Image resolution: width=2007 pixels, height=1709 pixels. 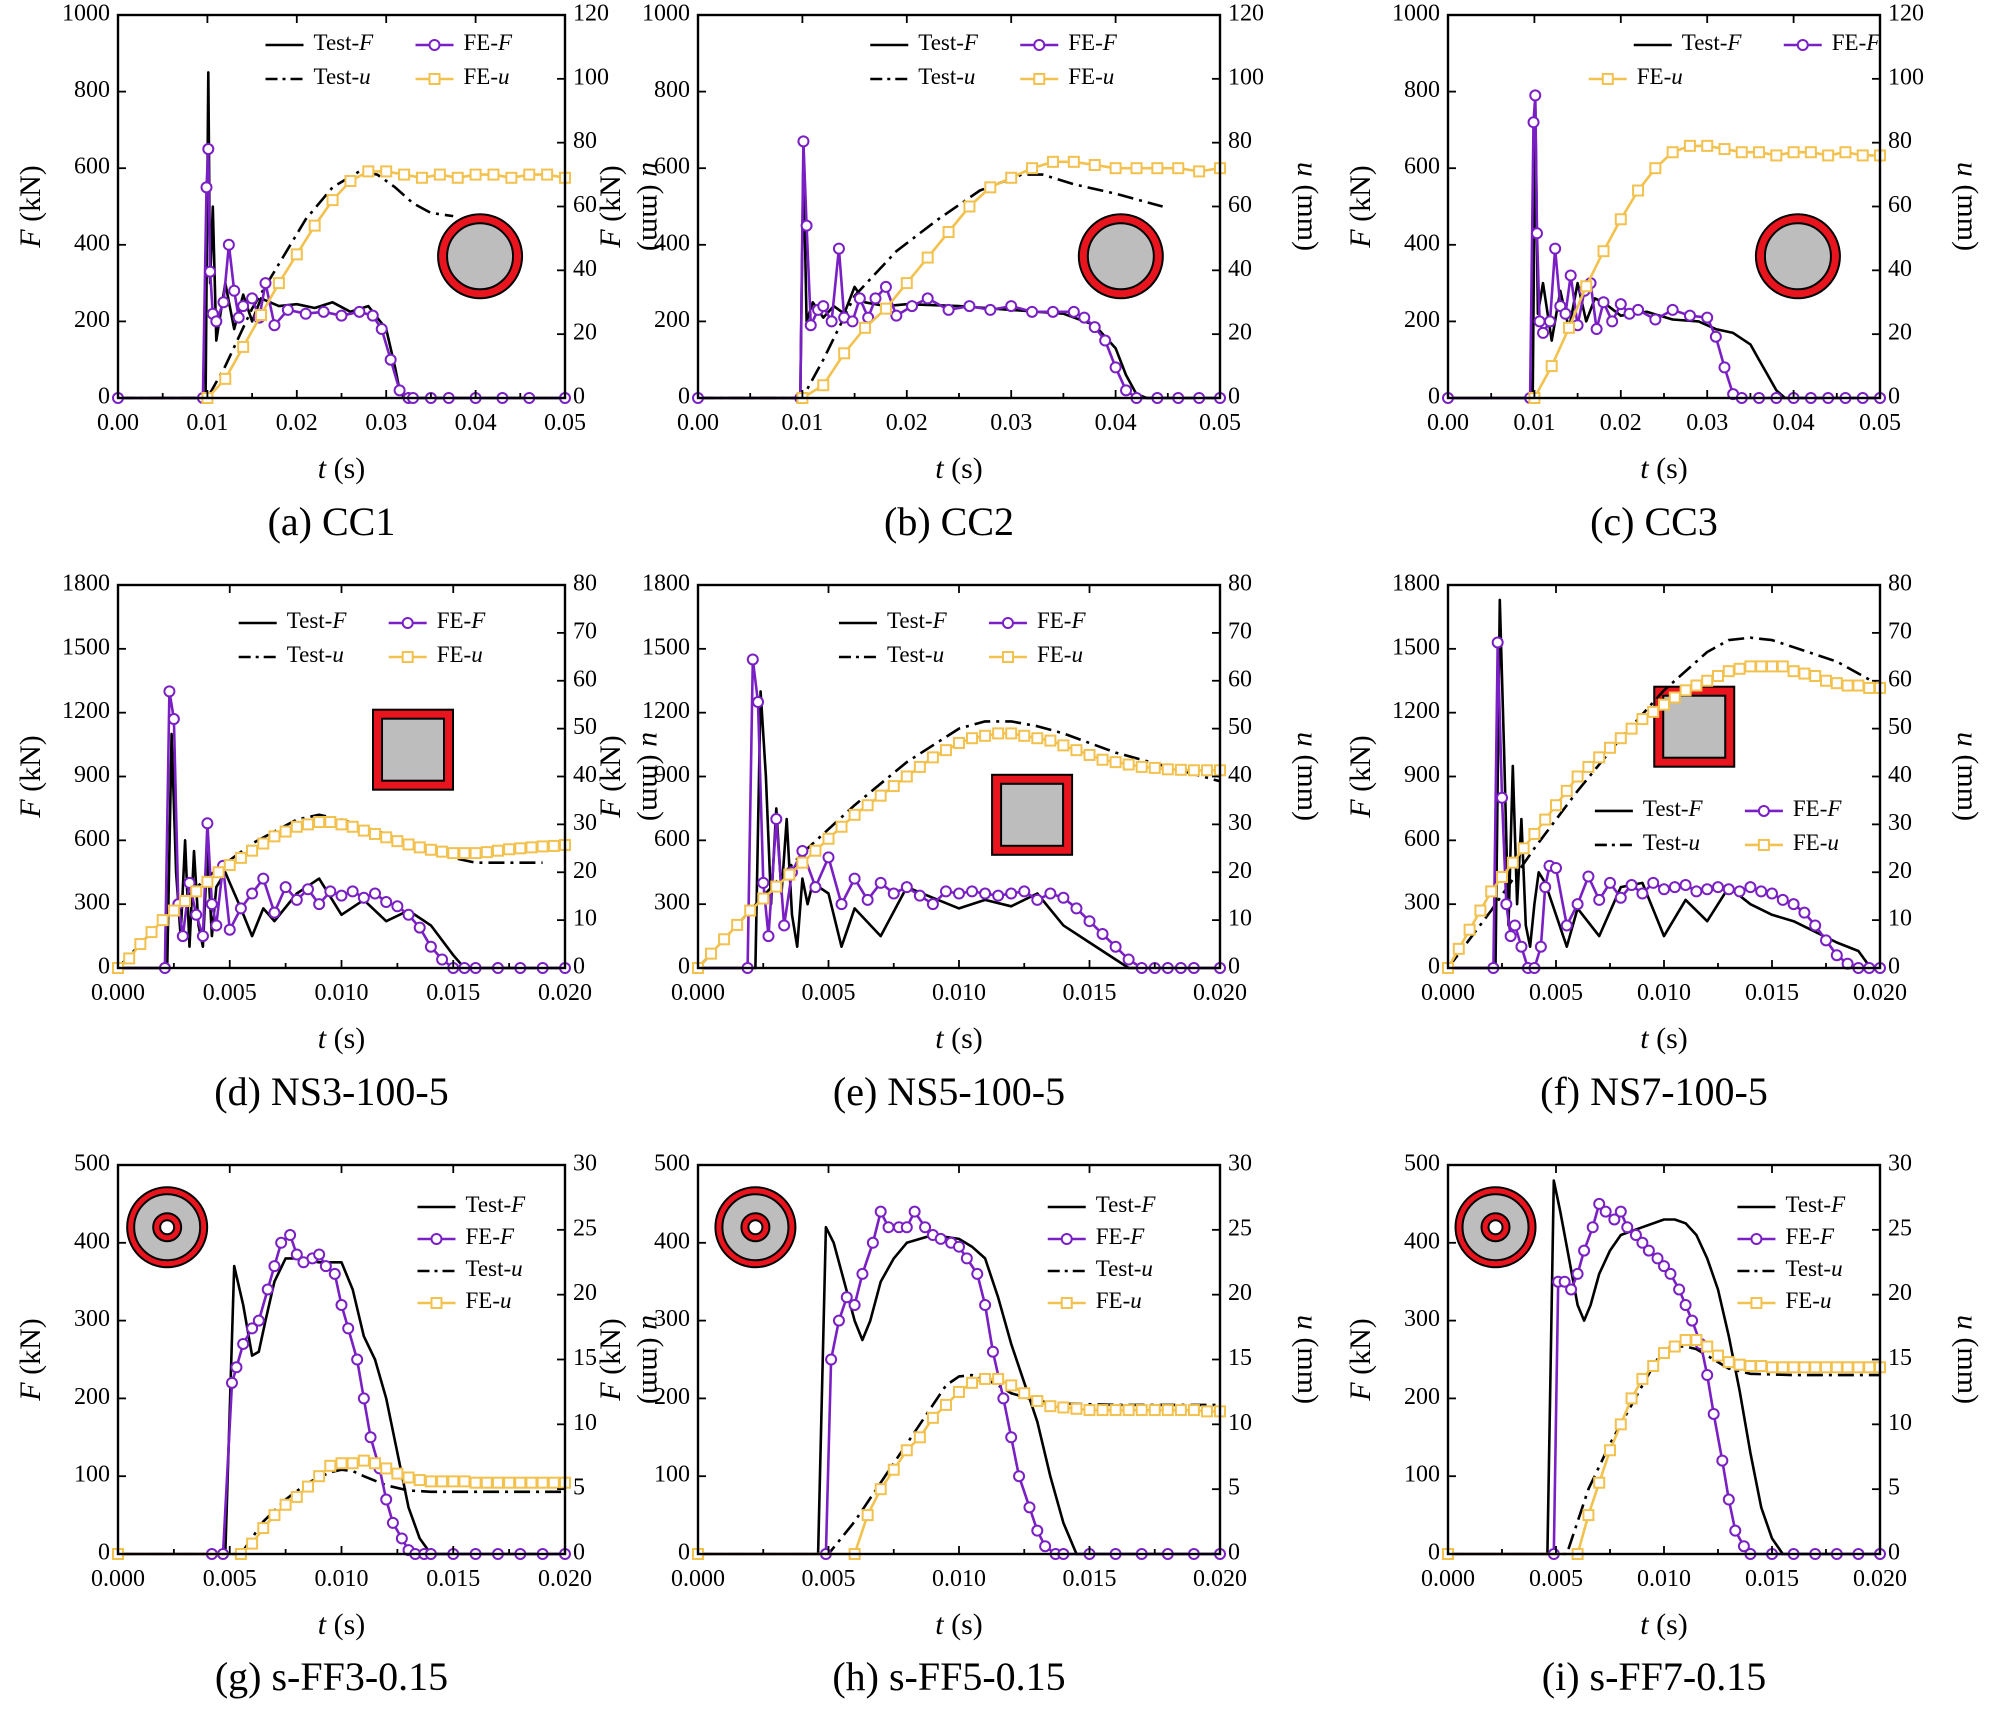 What do you see at coordinates (1880, 1579) in the screenshot?
I see `x-tick-label: 0.020` at bounding box center [1880, 1579].